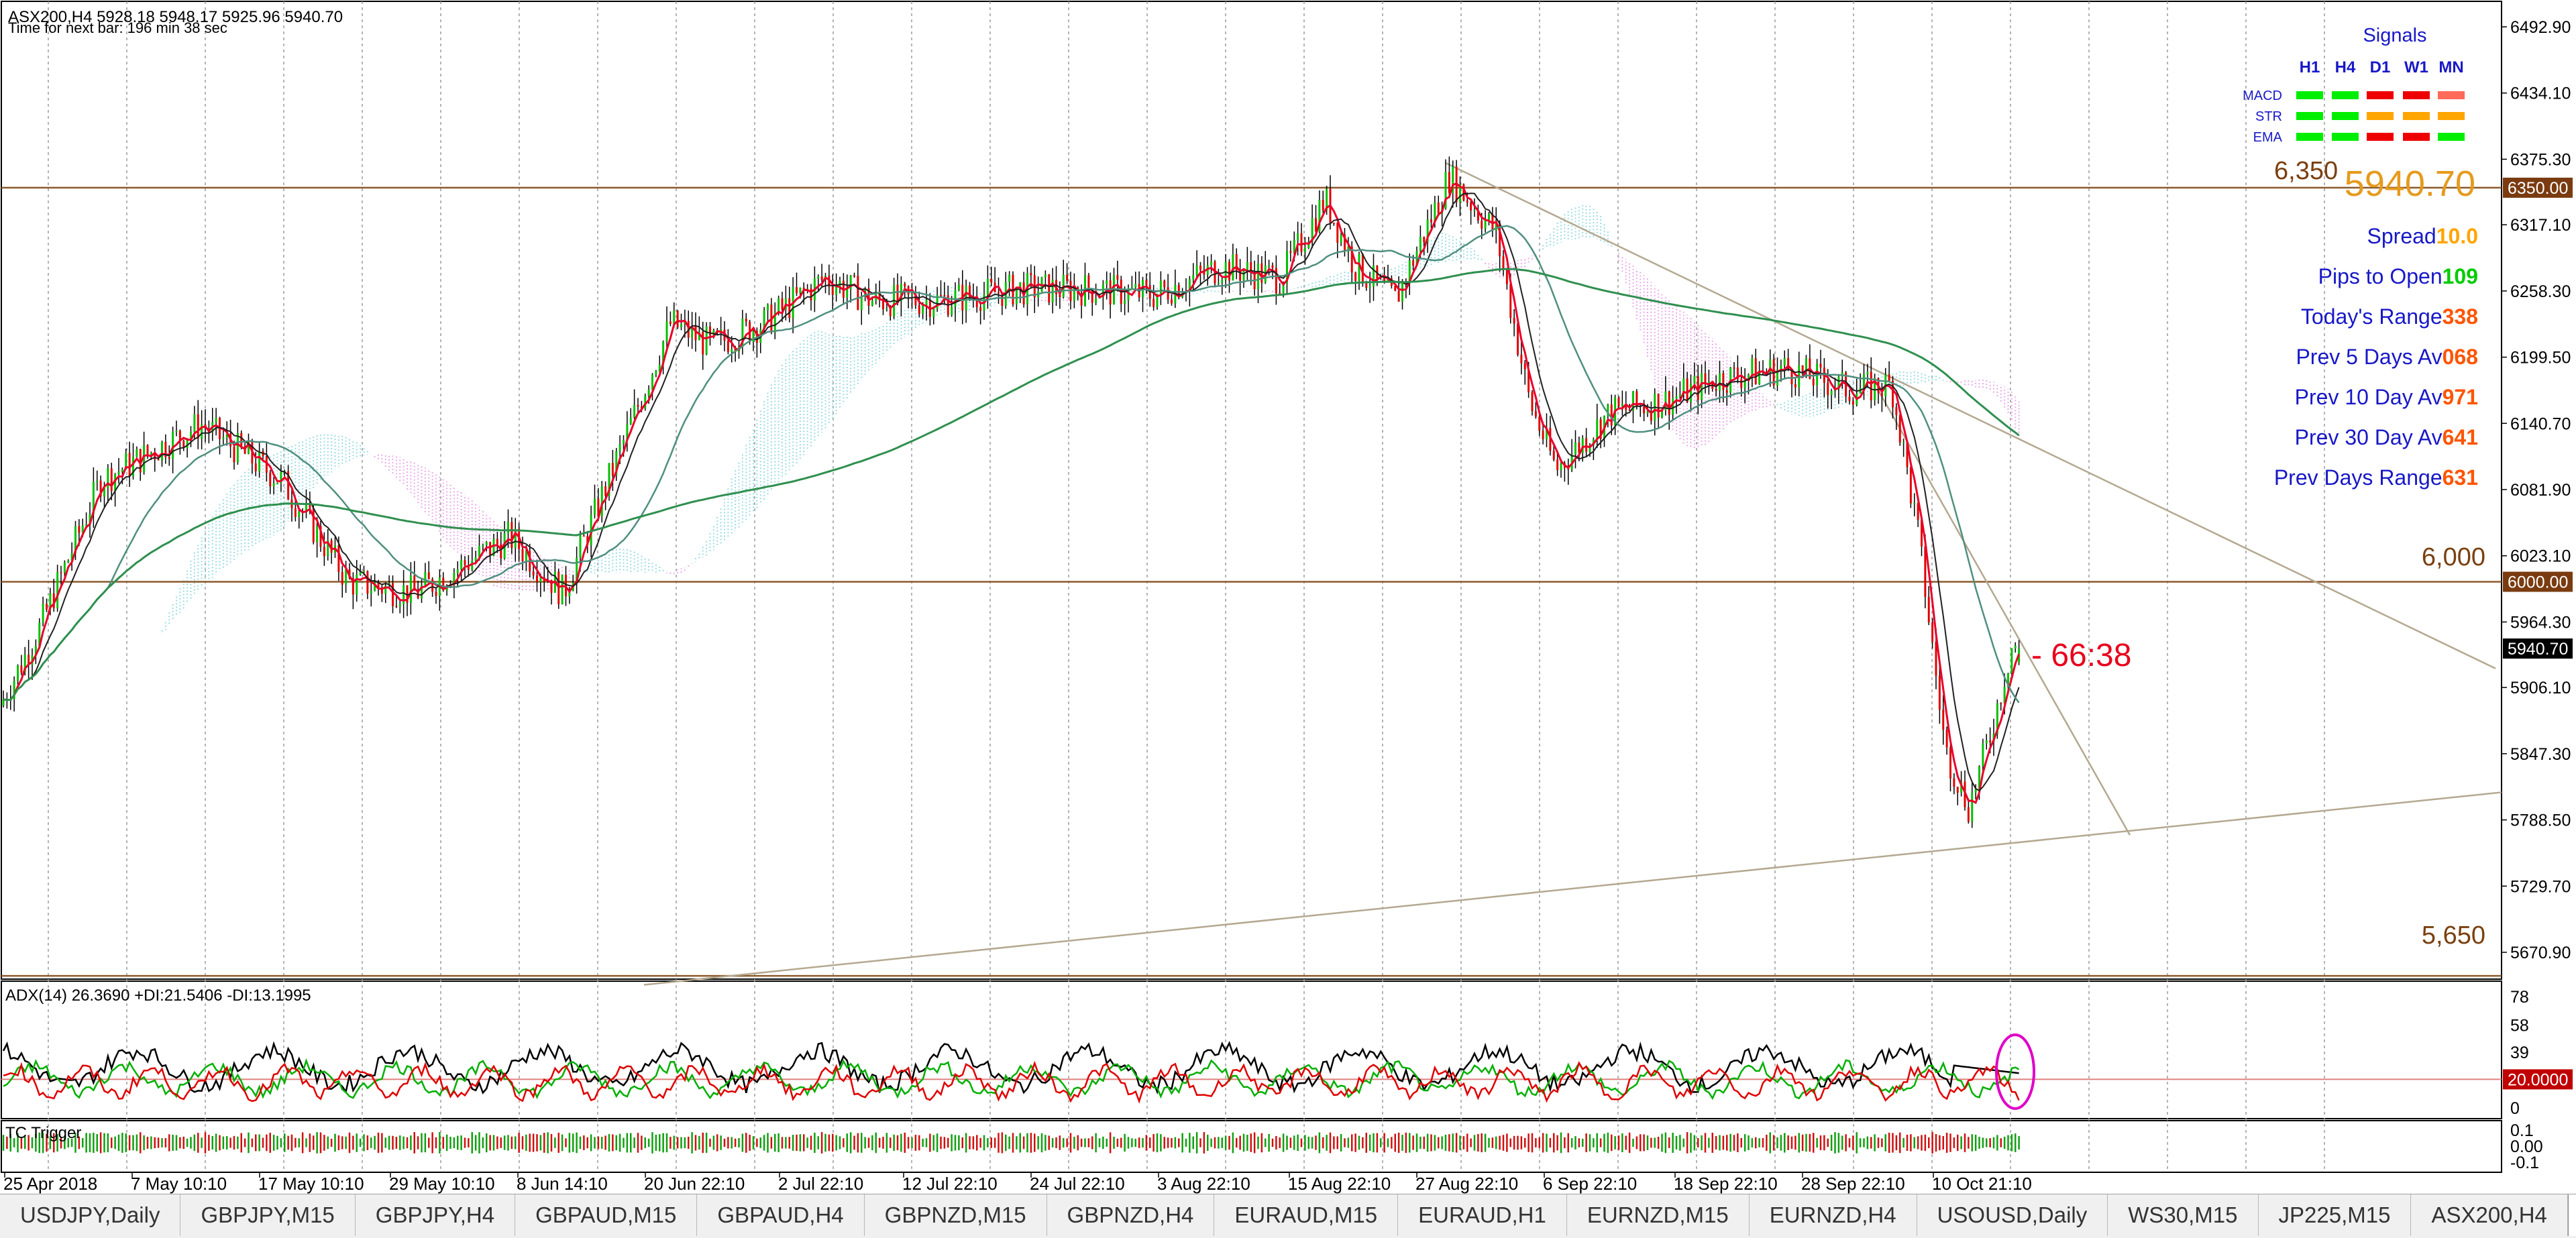 The image size is (2576, 1238). Describe the element at coordinates (1251, 1049) in the screenshot. I see `adx-panel-frame` at that location.